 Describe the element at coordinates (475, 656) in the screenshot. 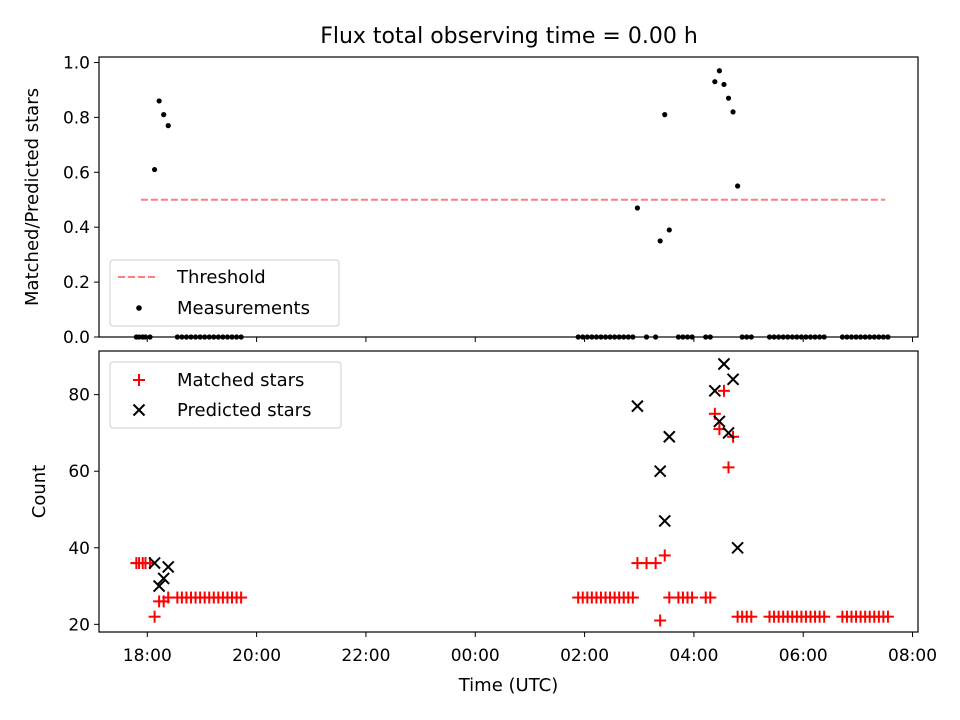

I see `count-x-tick-label: 00:00` at that location.